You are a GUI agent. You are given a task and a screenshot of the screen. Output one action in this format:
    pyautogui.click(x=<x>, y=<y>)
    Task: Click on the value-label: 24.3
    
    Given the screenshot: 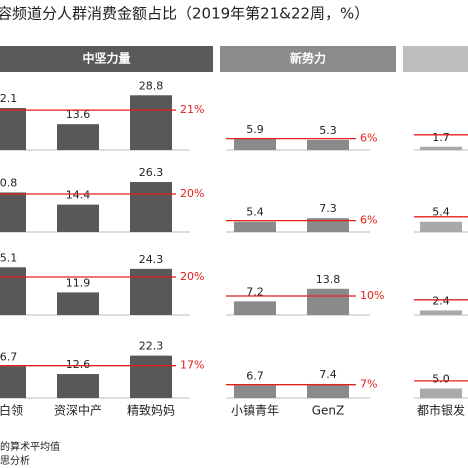 What is the action you would take?
    pyautogui.click(x=151, y=259)
    